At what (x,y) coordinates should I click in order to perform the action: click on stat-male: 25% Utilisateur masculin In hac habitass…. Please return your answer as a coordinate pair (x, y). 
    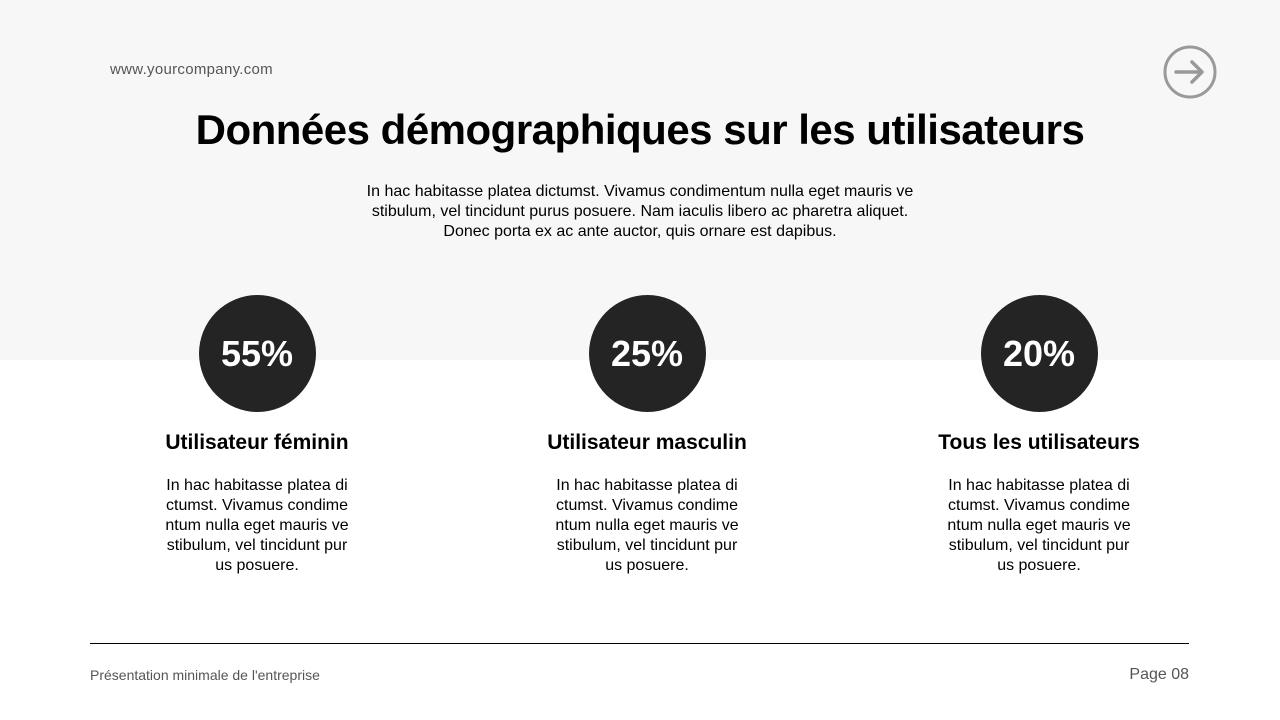
    Looking at the image, I should click on (647, 435).